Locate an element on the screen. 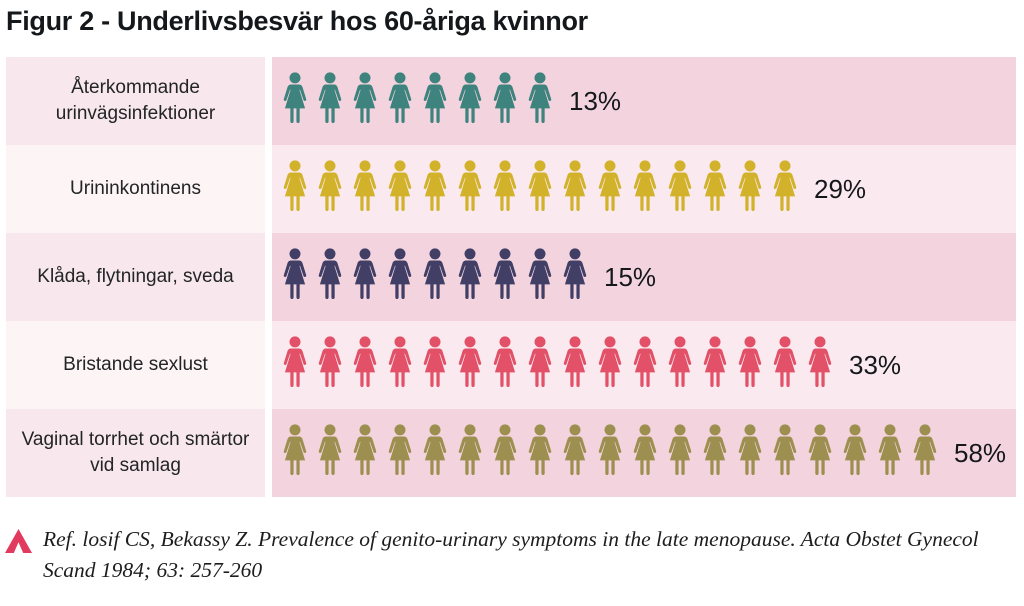 Image resolution: width=1024 pixels, height=606 pixels. row-icons: 58% is located at coordinates (644, 453).